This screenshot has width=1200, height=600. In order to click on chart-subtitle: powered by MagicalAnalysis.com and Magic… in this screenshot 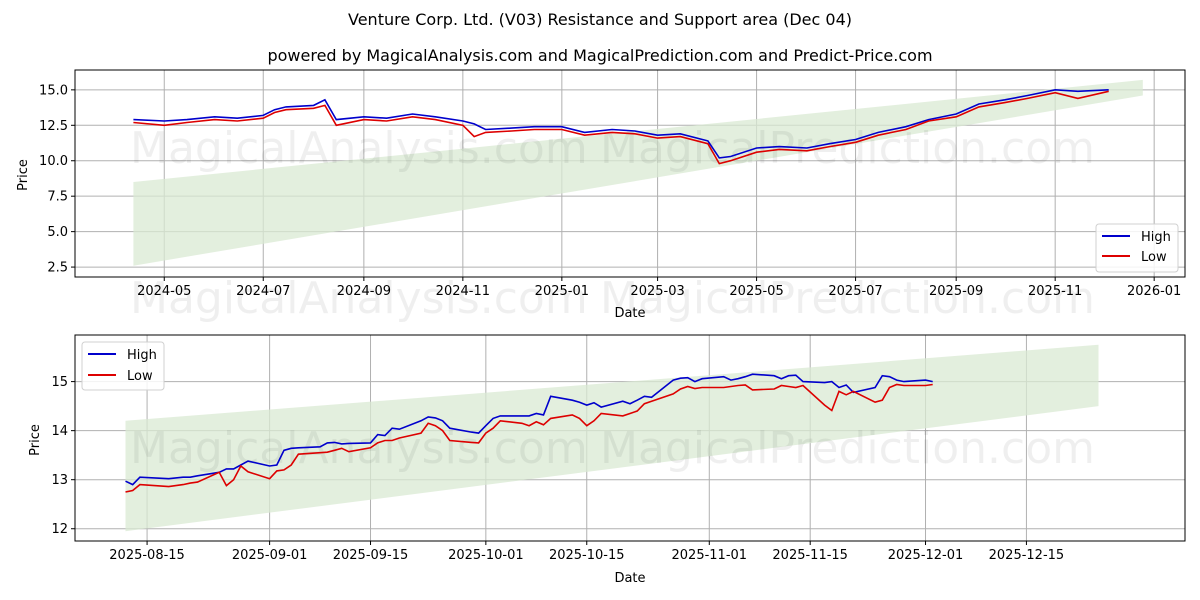, I will do `click(600, 55)`.